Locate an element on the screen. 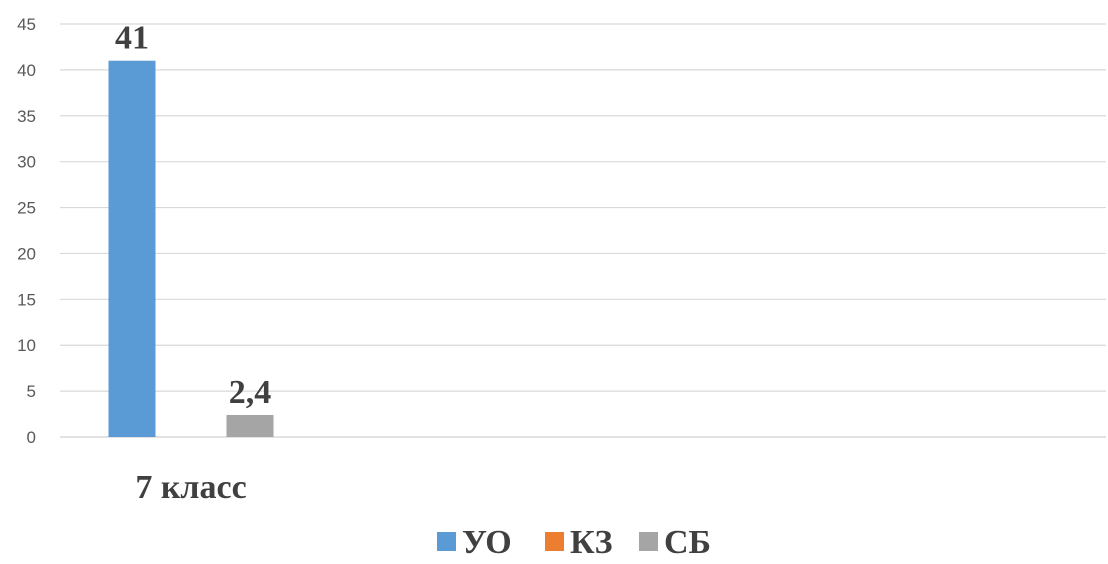 The image size is (1108, 564). y-tick-label: 45 is located at coordinates (26, 24).